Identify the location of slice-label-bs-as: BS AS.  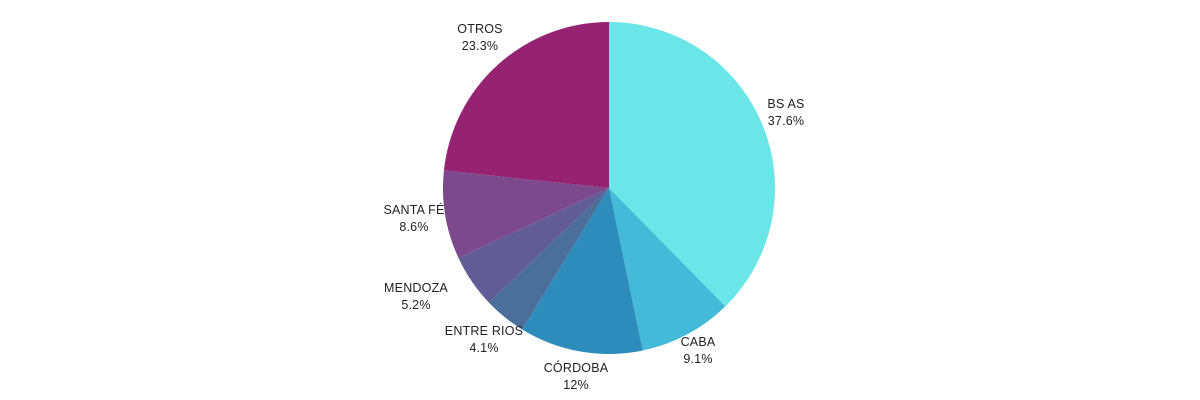
(785, 104).